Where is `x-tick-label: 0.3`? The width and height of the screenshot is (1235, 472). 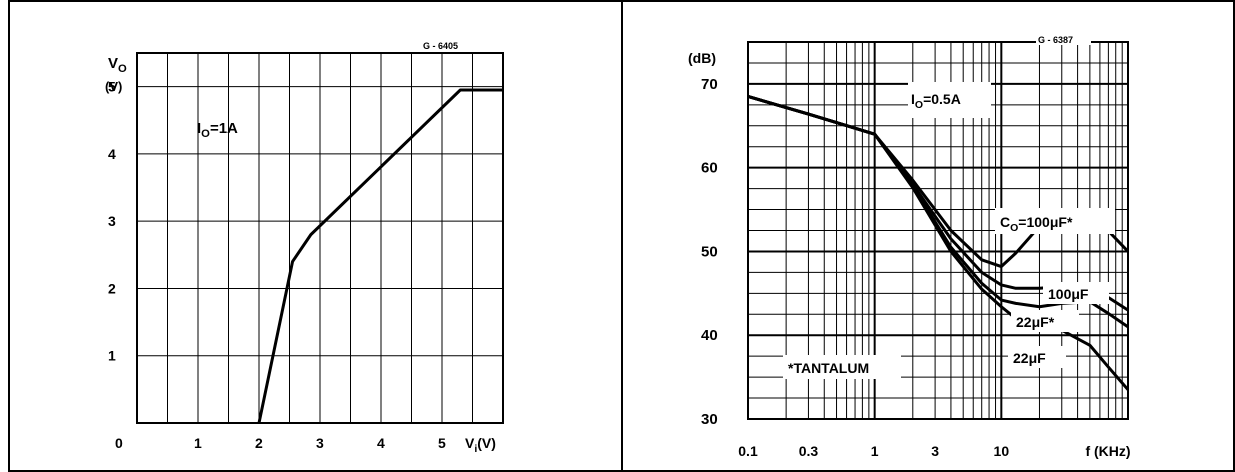 x-tick-label: 0.3 is located at coordinates (809, 451).